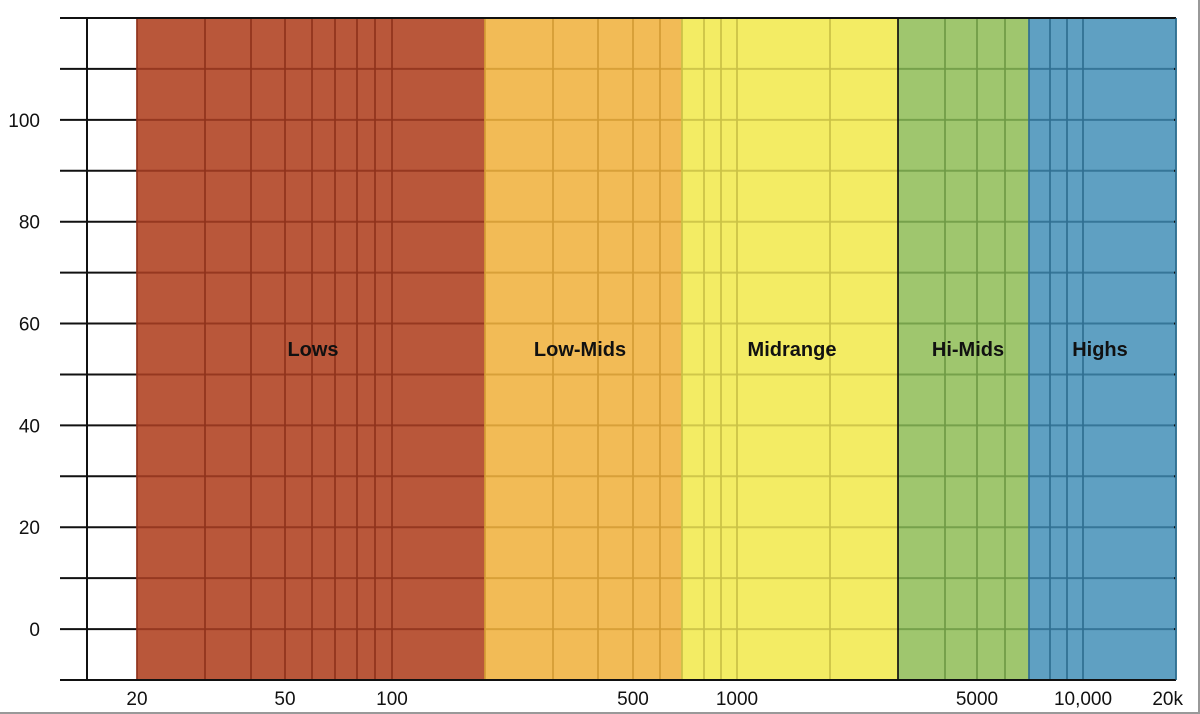 Image resolution: width=1200 pixels, height=714 pixels. What do you see at coordinates (580, 350) in the screenshot?
I see `band-label-low-mids: Low-Mids` at bounding box center [580, 350].